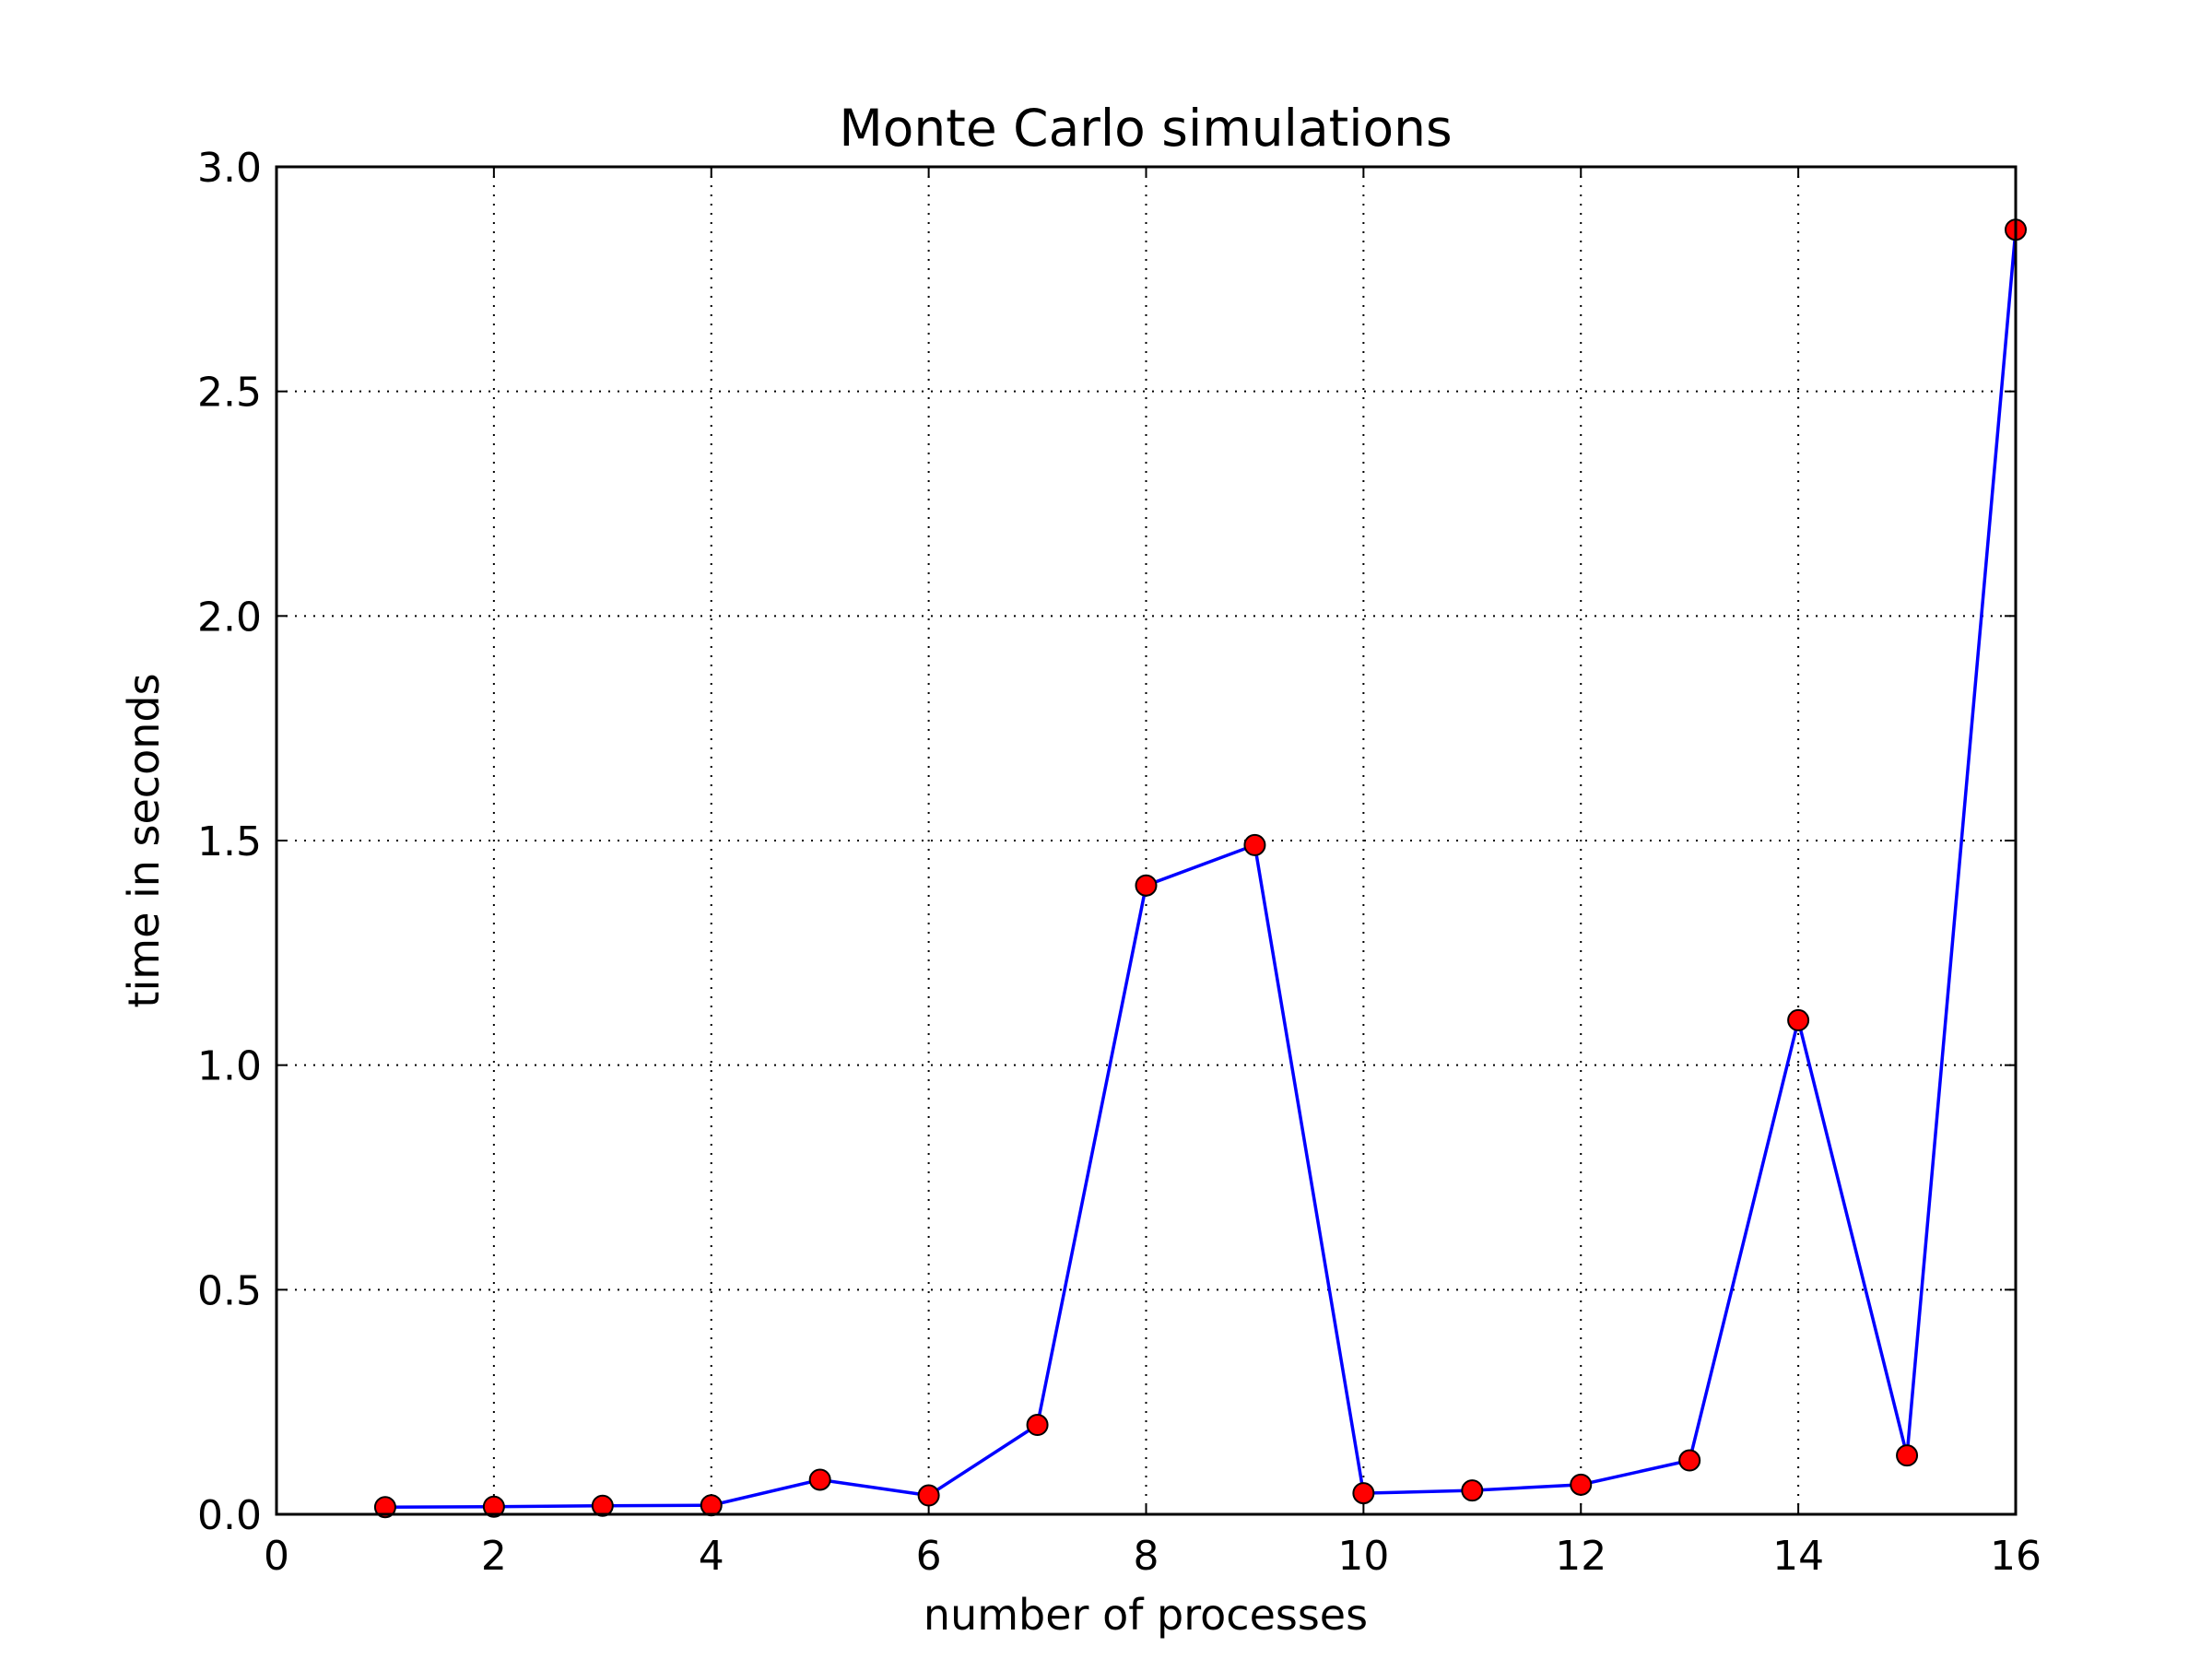 Image resolution: width=2212 pixels, height=1659 pixels. What do you see at coordinates (1798, 1556) in the screenshot?
I see `x-tick-label: 14` at bounding box center [1798, 1556].